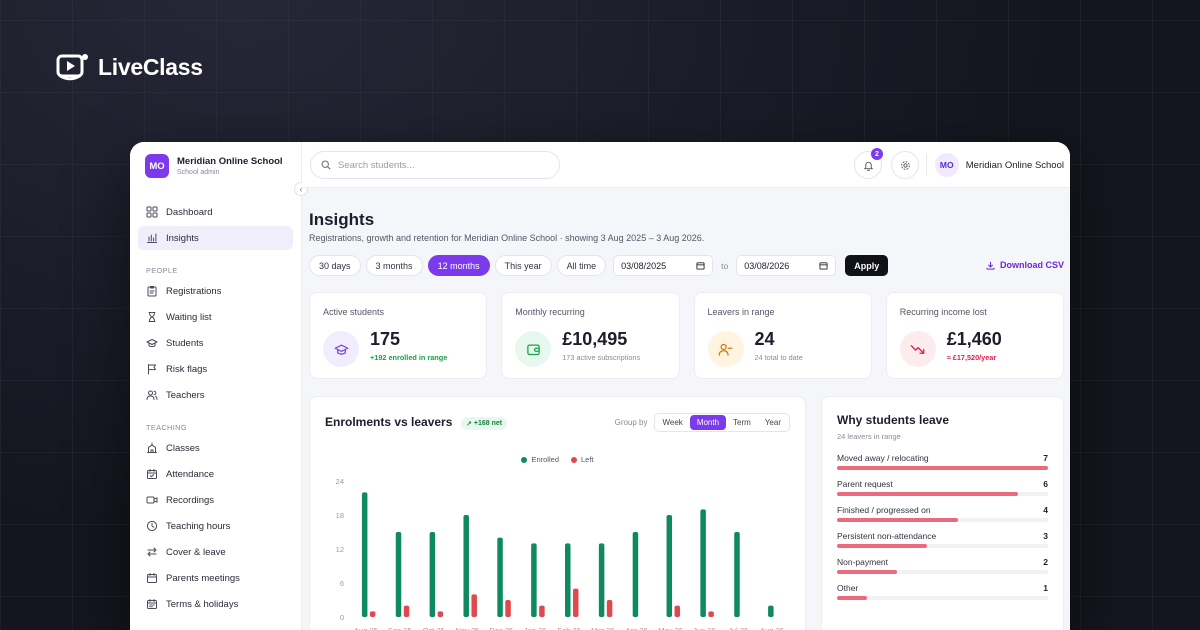 The image size is (1200, 630). Describe the element at coordinates (672, 422) in the screenshot. I see `group-by-week: Week` at that location.